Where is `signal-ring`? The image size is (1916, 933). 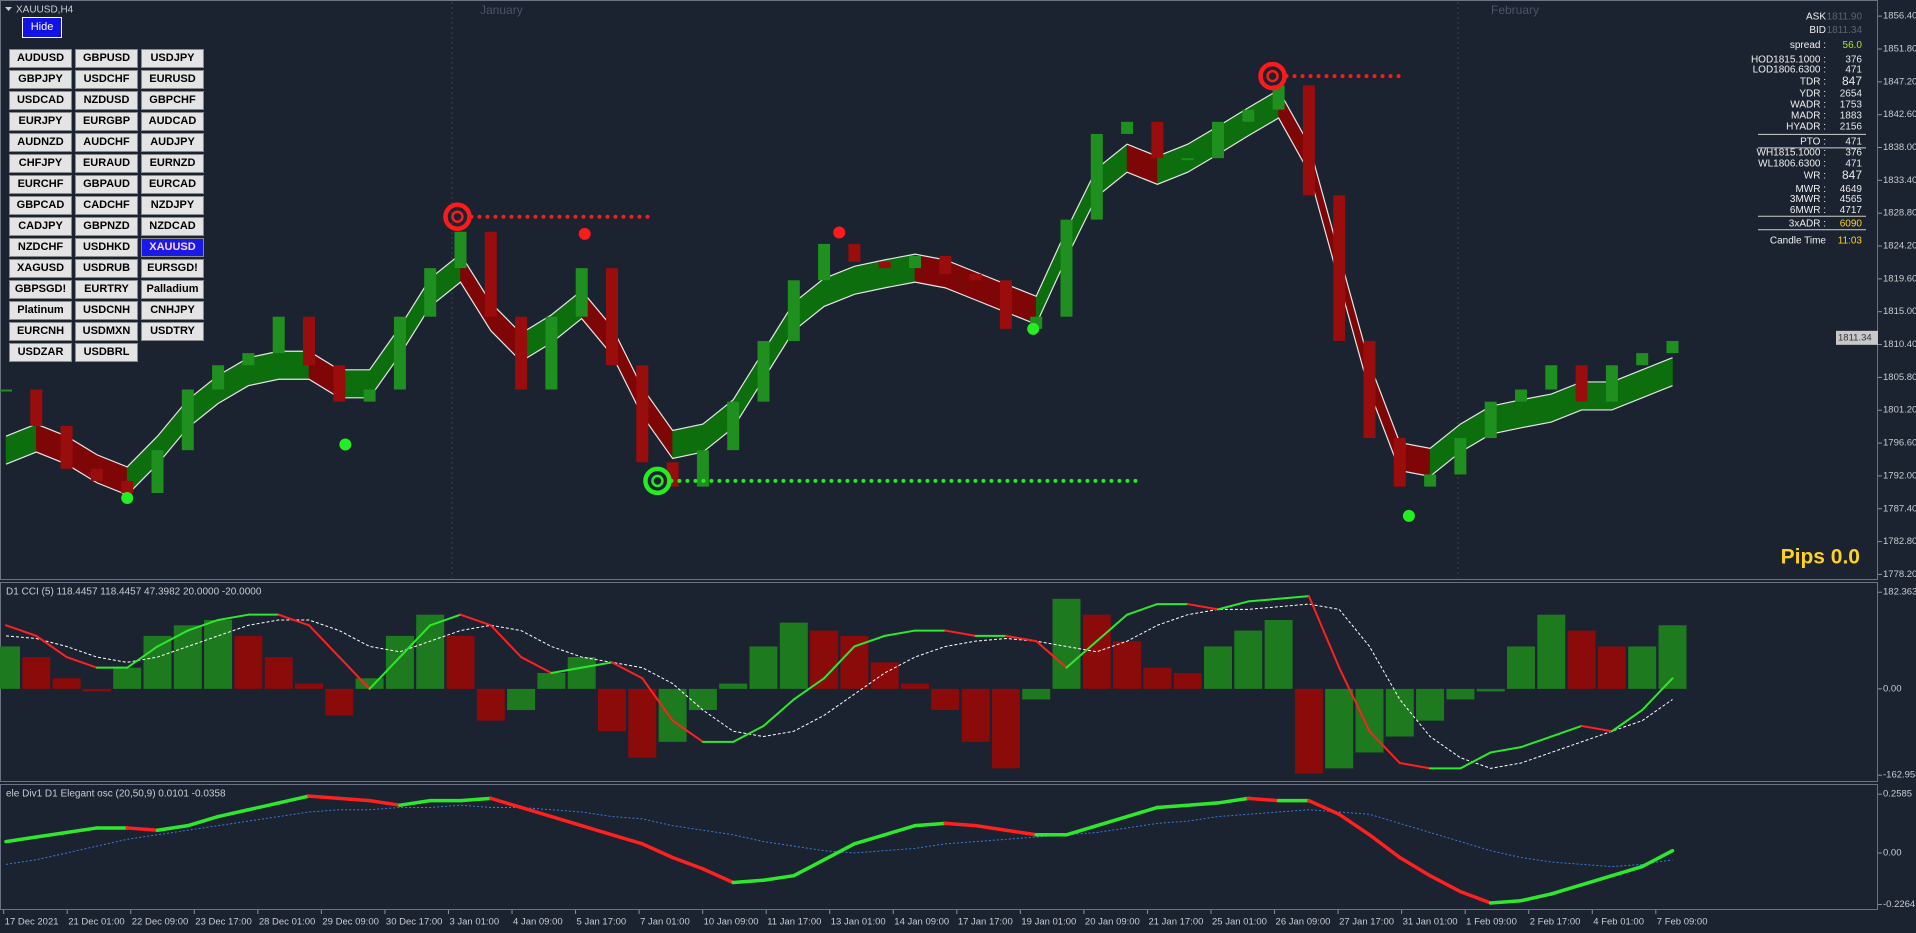
signal-ring is located at coordinates (657, 481).